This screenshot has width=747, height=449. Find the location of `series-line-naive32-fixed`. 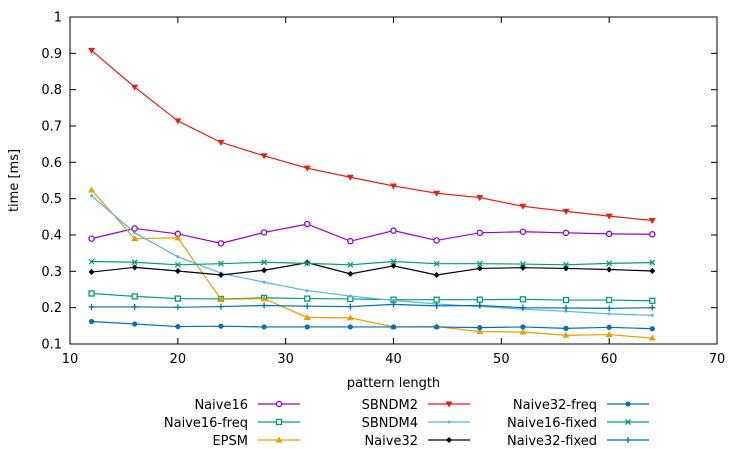

series-line-naive32-fixed is located at coordinates (372, 306).